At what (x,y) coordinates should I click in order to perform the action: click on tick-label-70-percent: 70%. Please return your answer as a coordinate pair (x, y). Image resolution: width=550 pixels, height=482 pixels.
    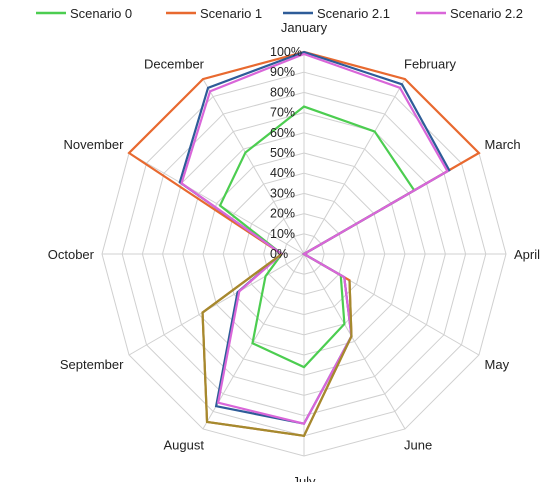
    Looking at the image, I should click on (282, 113).